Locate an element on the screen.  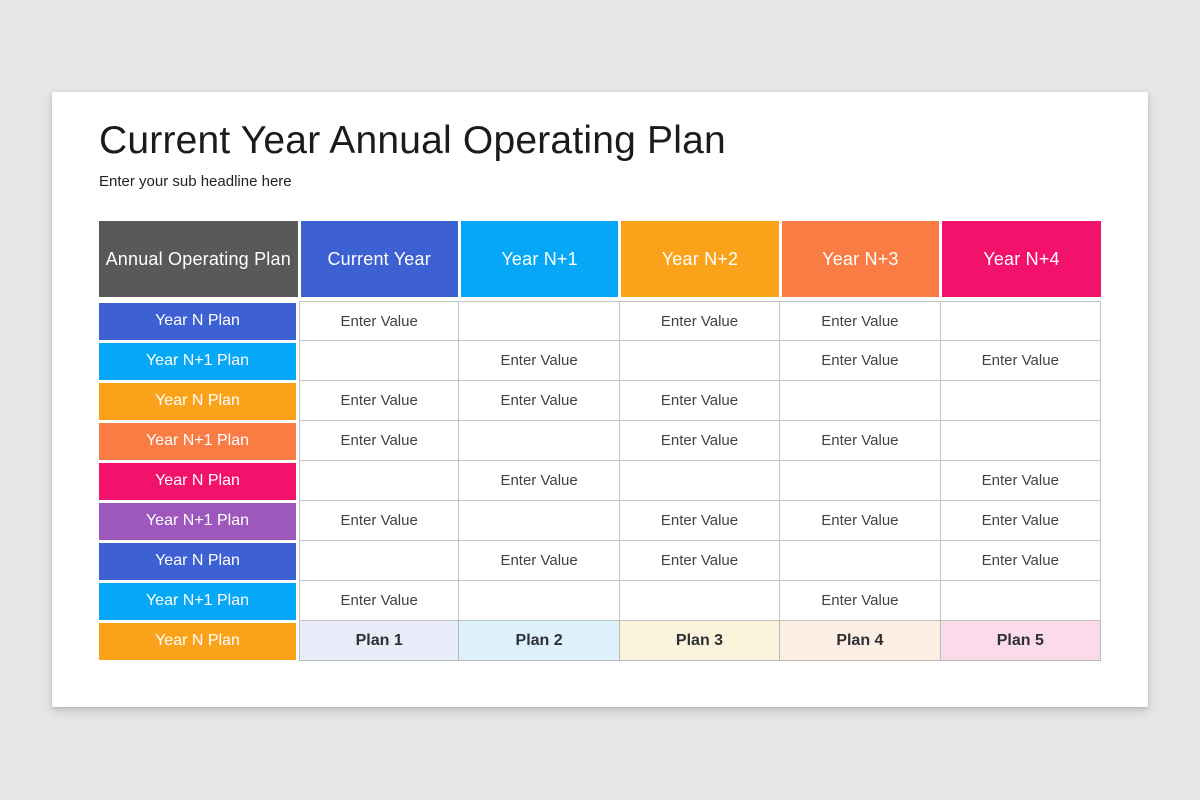
column-header-year-n1: Year N+1 is located at coordinates (539, 261).